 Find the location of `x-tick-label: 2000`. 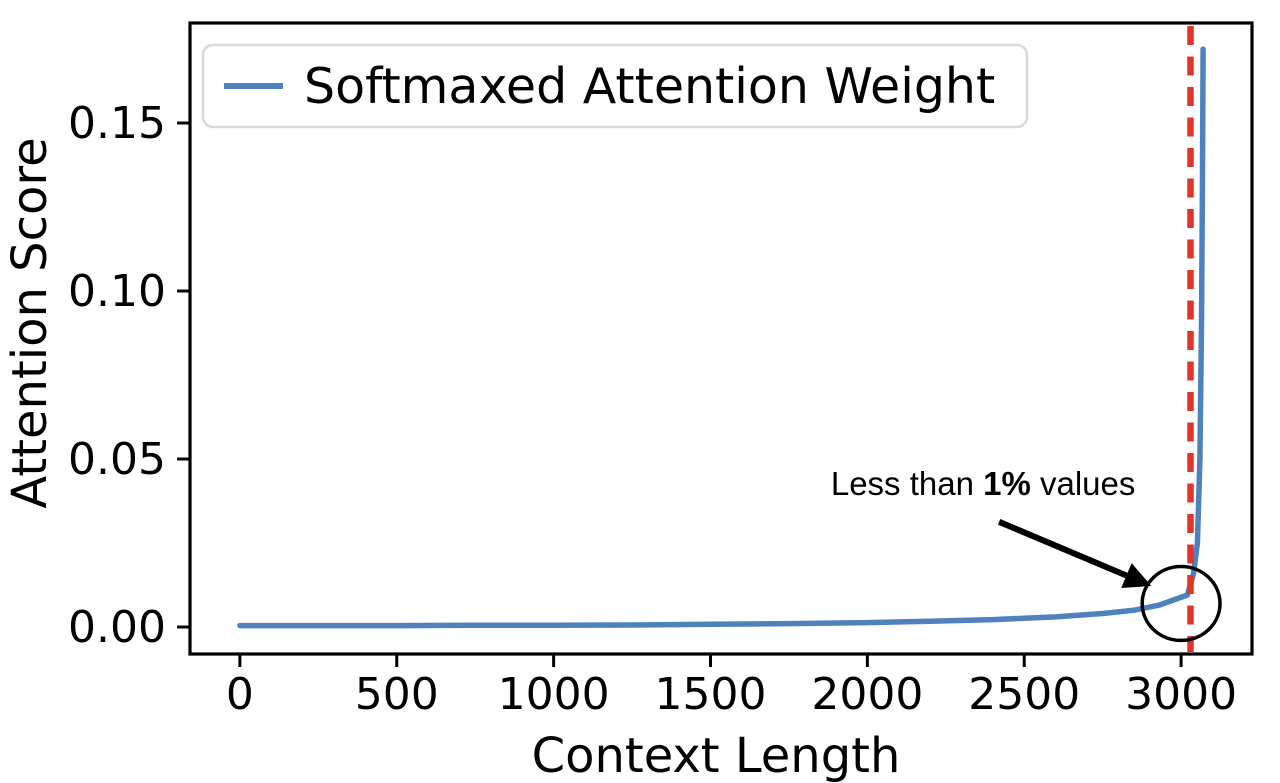

x-tick-label: 2000 is located at coordinates (867, 694).